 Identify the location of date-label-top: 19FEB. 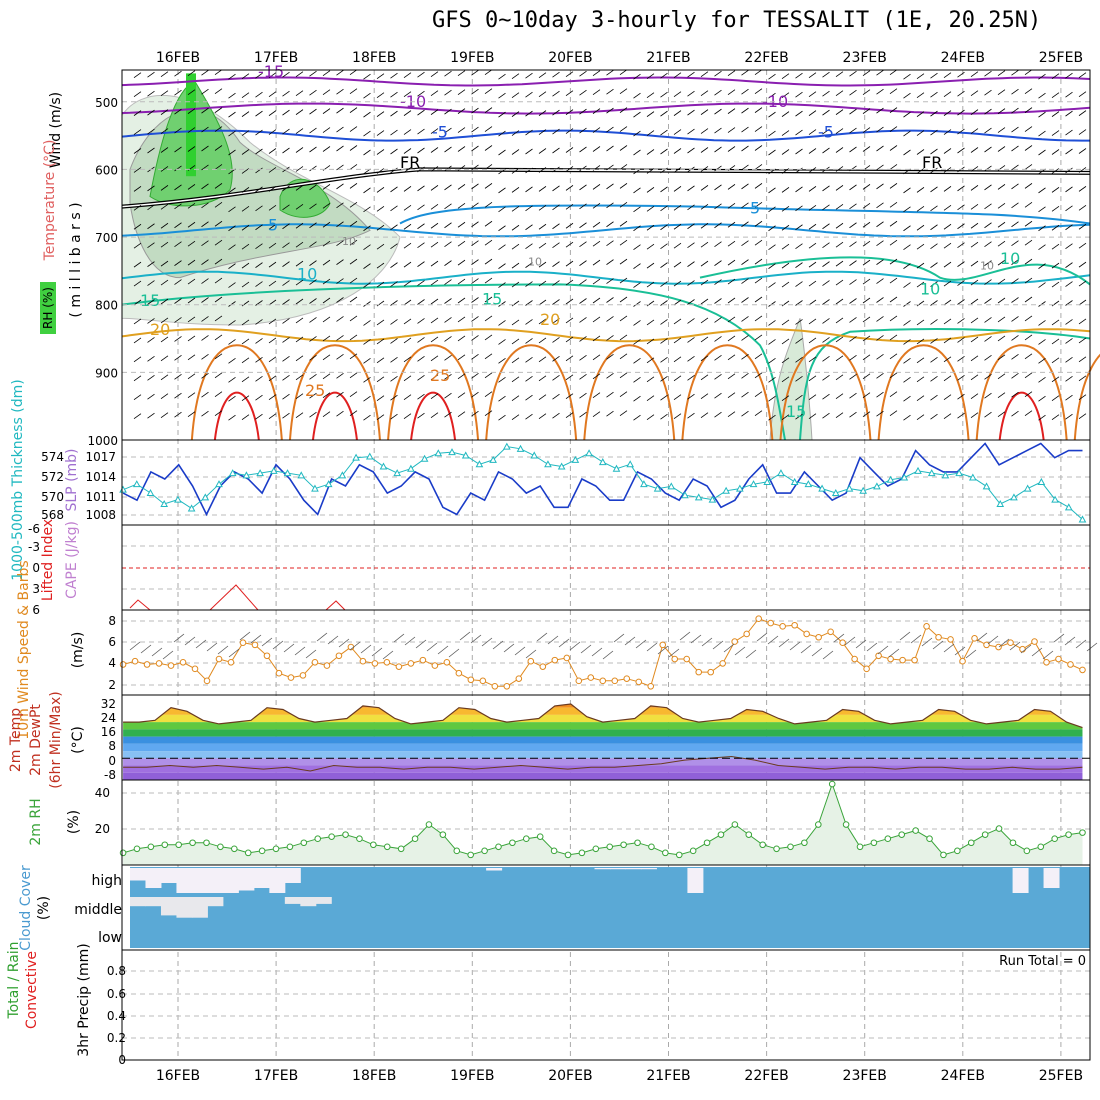
(472, 58).